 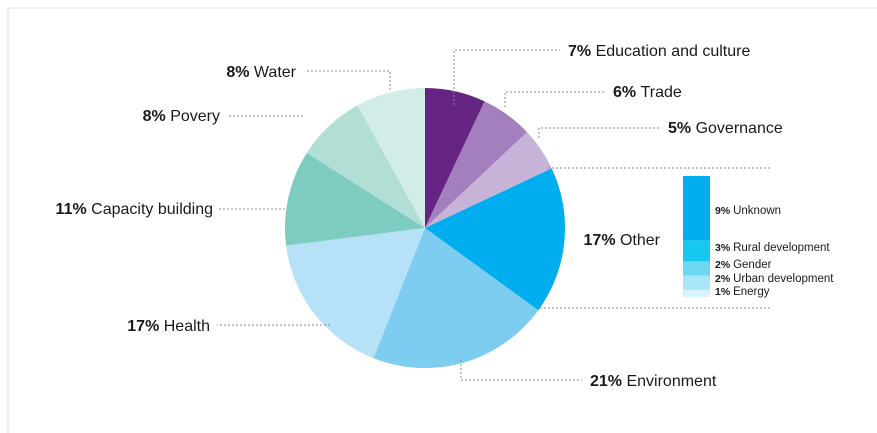 What do you see at coordinates (757, 211) in the screenshot?
I see `breakdown-name-unknown: Unknown` at bounding box center [757, 211].